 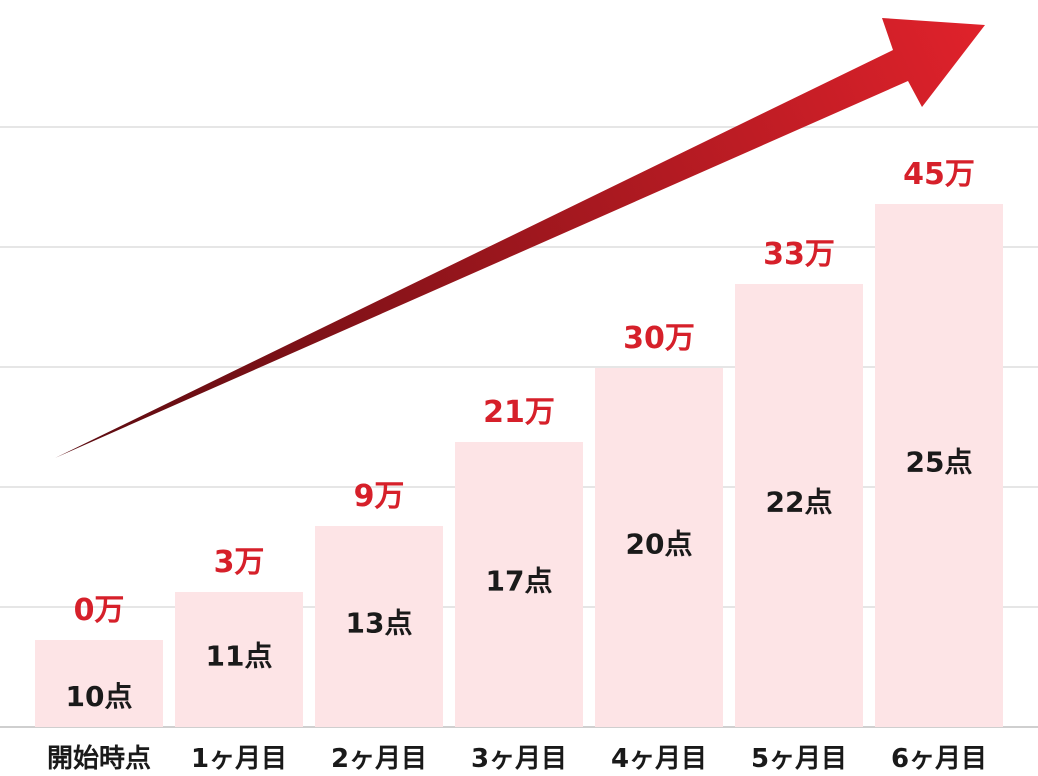 I want to click on bar-count-label: 10点, so click(x=99, y=696).